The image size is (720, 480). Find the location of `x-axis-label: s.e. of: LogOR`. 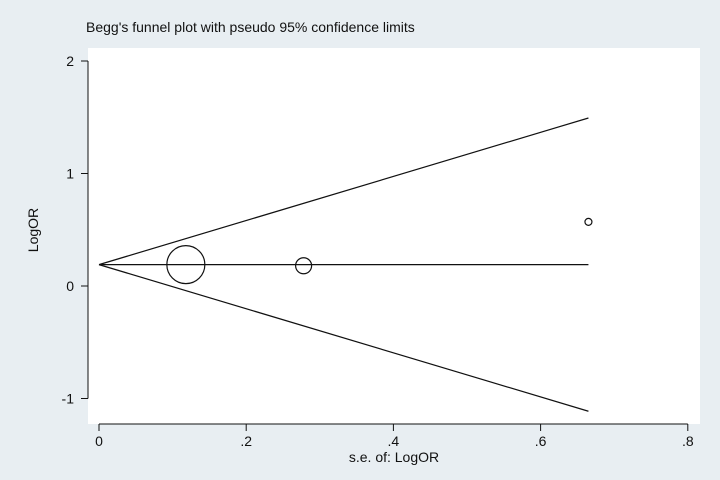

x-axis-label: s.e. of: LogOR is located at coordinates (394, 457).